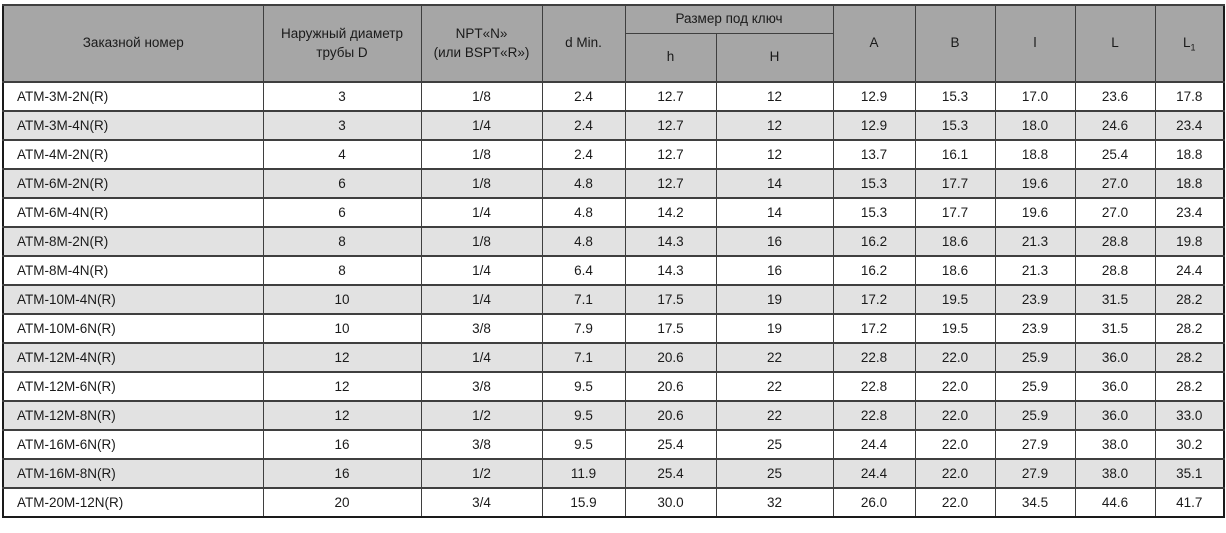 The image size is (1226, 533). What do you see at coordinates (481, 502) in the screenshot?
I see `value-cell: 3/4` at bounding box center [481, 502].